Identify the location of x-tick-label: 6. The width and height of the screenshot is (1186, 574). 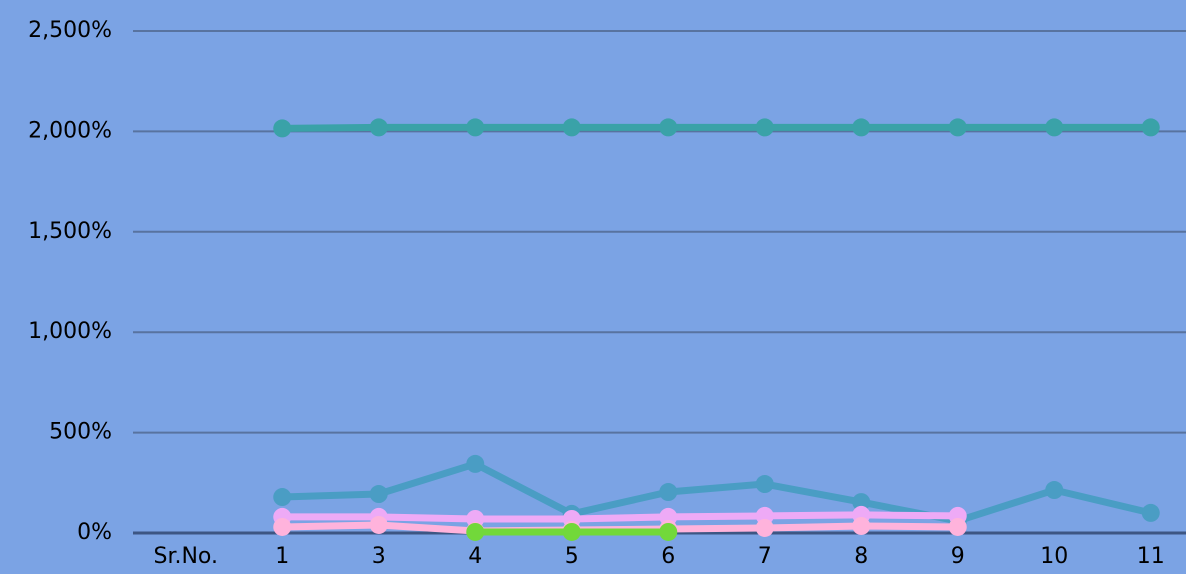
(668, 556).